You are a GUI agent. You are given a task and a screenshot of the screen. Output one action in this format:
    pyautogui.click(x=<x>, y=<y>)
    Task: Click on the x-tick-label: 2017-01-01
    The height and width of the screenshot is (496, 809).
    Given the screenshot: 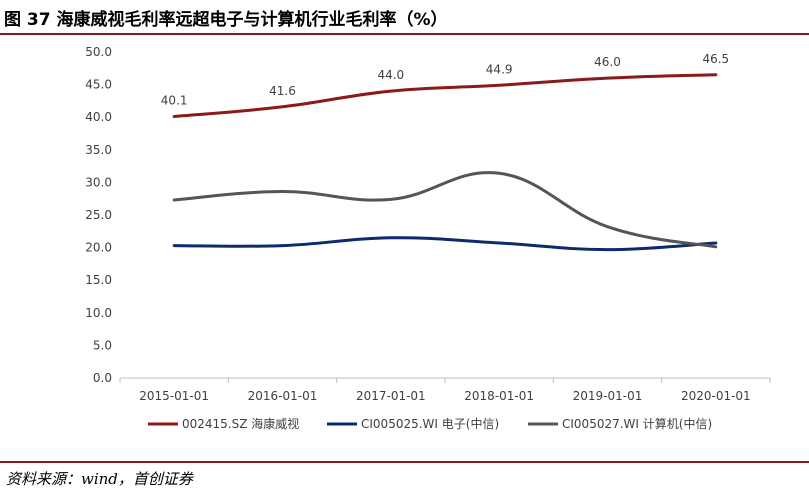 What is the action you would take?
    pyautogui.click(x=391, y=396)
    